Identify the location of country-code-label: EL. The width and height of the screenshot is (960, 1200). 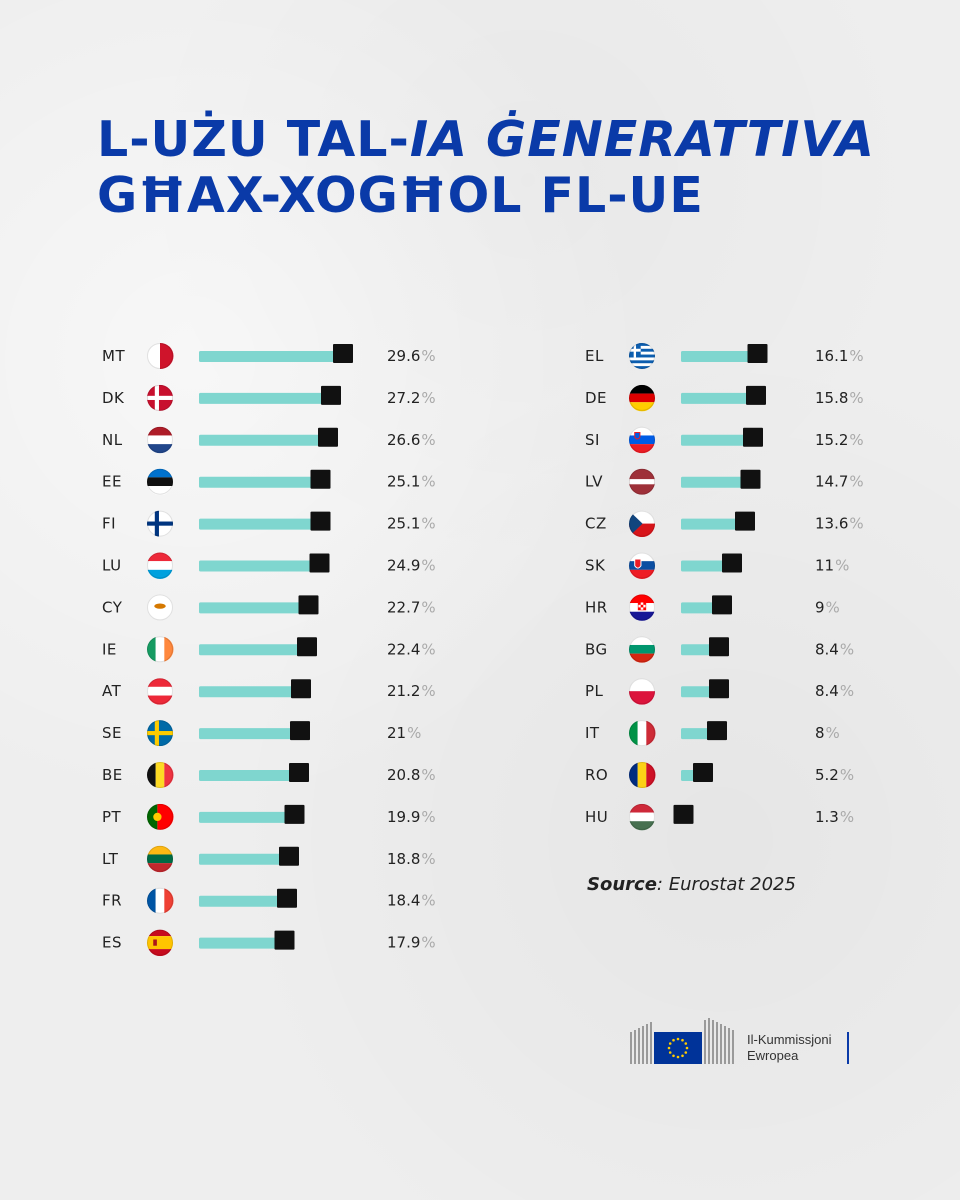
(594, 356).